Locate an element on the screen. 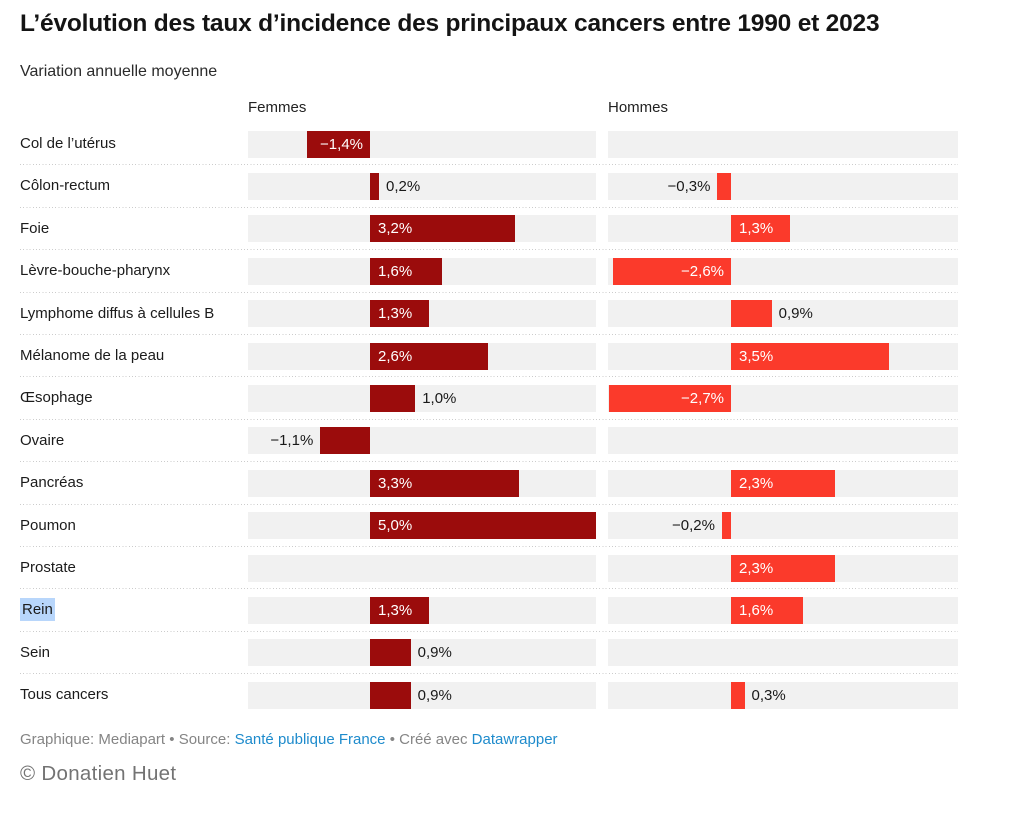 The height and width of the screenshot is (830, 1023). bar-track-femmes: 0,2% is located at coordinates (422, 187).